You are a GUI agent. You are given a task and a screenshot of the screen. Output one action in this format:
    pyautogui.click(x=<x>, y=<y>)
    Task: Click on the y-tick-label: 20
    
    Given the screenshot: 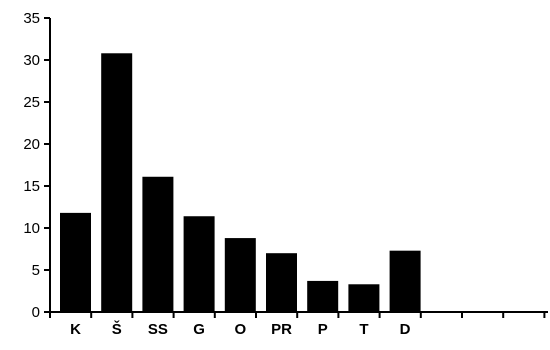 What is the action you would take?
    pyautogui.click(x=31, y=144)
    